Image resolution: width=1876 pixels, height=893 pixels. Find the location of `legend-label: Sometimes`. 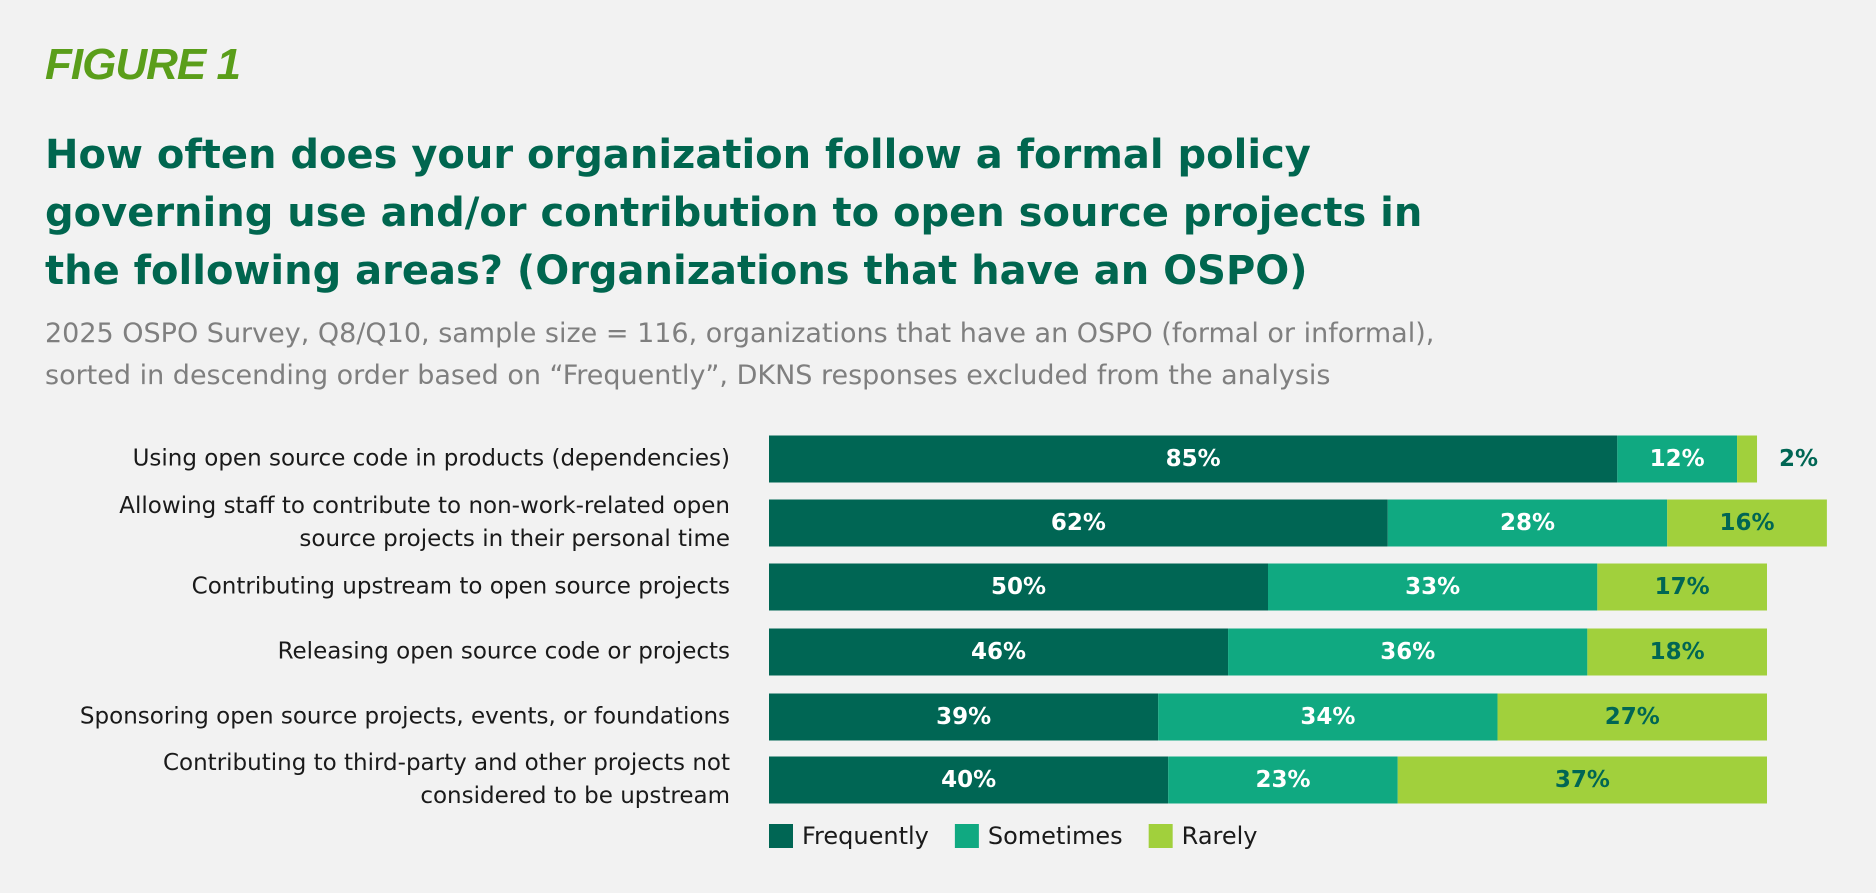

legend-label: Sometimes is located at coordinates (1055, 836).